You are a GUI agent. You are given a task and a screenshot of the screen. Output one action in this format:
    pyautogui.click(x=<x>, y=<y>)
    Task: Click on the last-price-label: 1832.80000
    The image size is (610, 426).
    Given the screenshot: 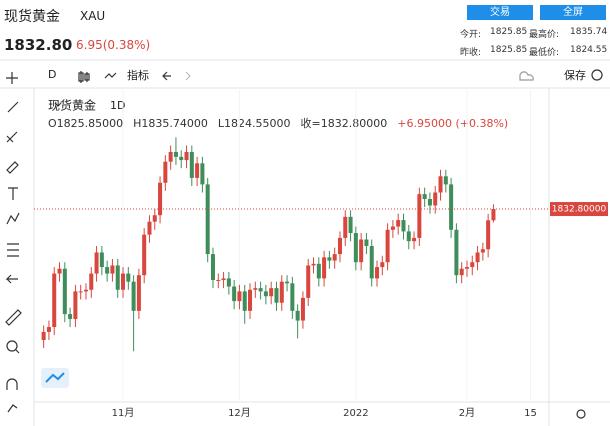 What is the action you would take?
    pyautogui.click(x=579, y=210)
    